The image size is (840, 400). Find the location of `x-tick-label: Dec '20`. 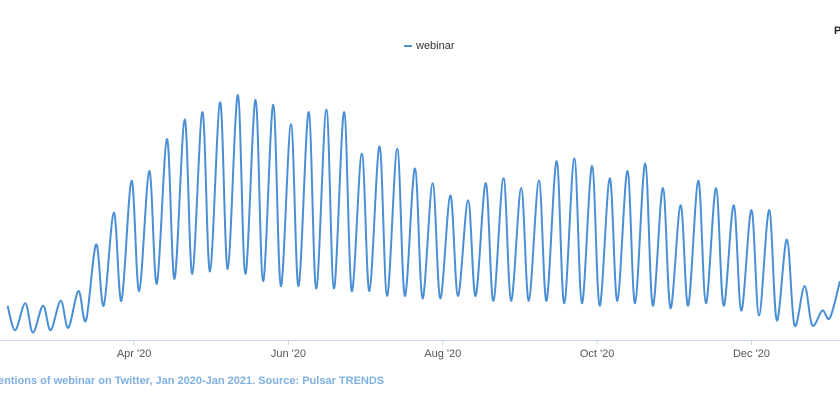

x-tick-label: Dec '20 is located at coordinates (751, 354).